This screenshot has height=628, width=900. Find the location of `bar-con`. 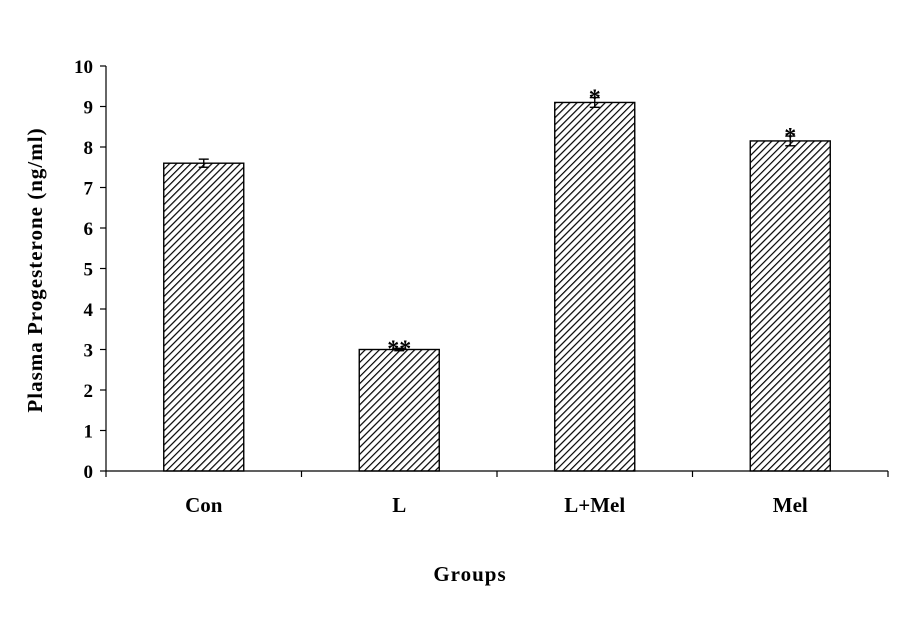

bar-con is located at coordinates (204, 317).